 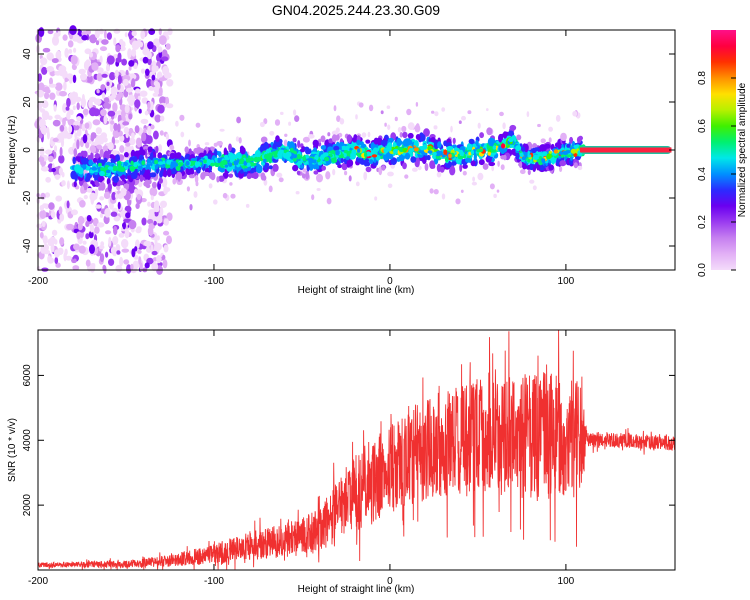 What do you see at coordinates (214, 581) in the screenshot?
I see `snr-xtick-label: -100` at bounding box center [214, 581].